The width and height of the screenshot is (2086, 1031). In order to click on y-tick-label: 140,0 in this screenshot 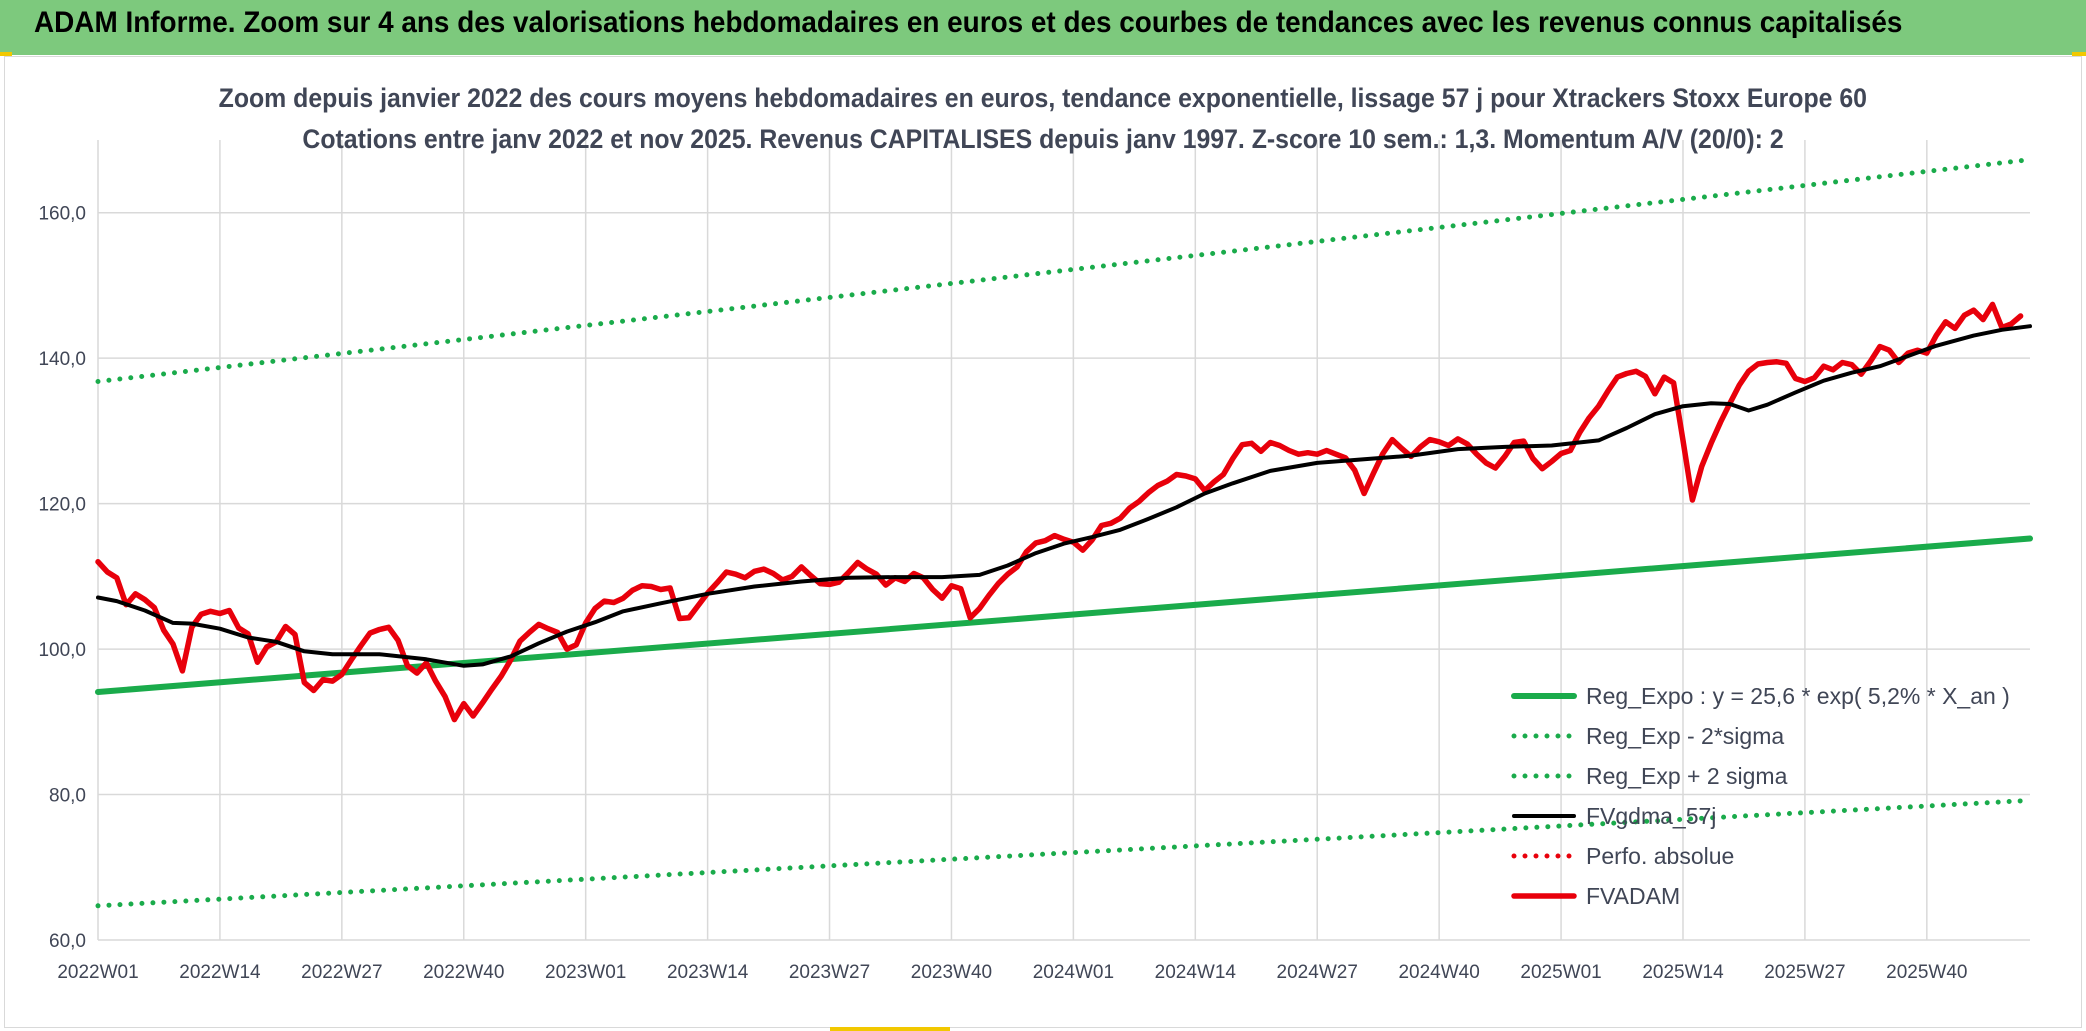, I will do `click(62, 359)`.